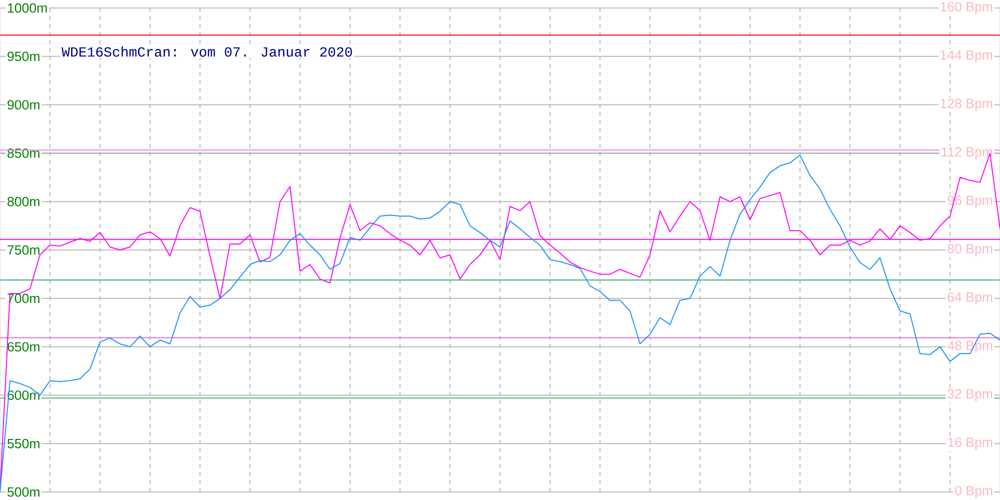 The height and width of the screenshot is (500, 1000). Describe the element at coordinates (967, 153) in the screenshot. I see `y2-tick-label: 112 Bpm` at that location.